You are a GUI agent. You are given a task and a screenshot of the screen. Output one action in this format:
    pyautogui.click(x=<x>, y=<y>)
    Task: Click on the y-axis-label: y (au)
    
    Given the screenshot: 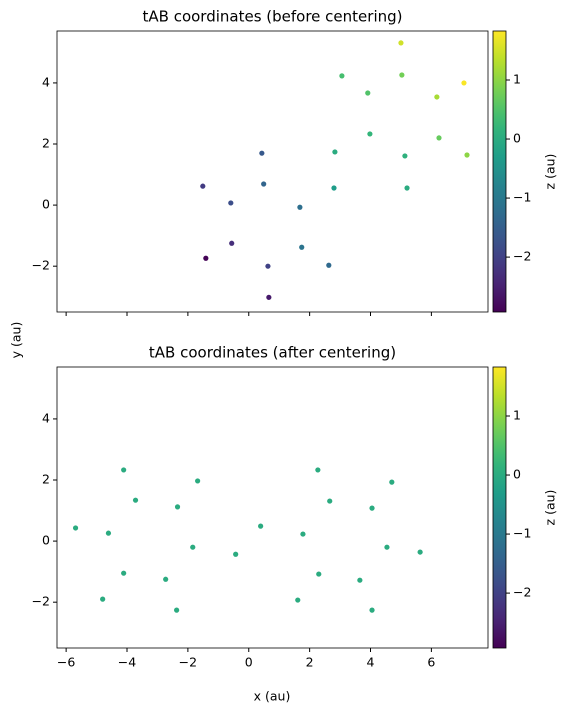 What is the action you would take?
    pyautogui.click(x=16, y=340)
    